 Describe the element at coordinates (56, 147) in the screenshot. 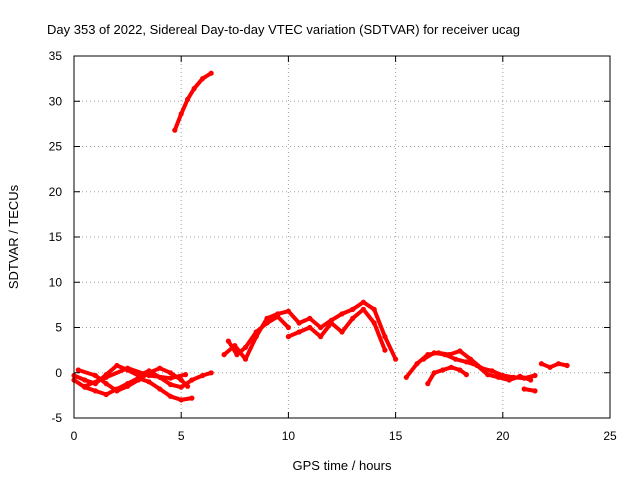

I see `y-tick-label: 25` at that location.